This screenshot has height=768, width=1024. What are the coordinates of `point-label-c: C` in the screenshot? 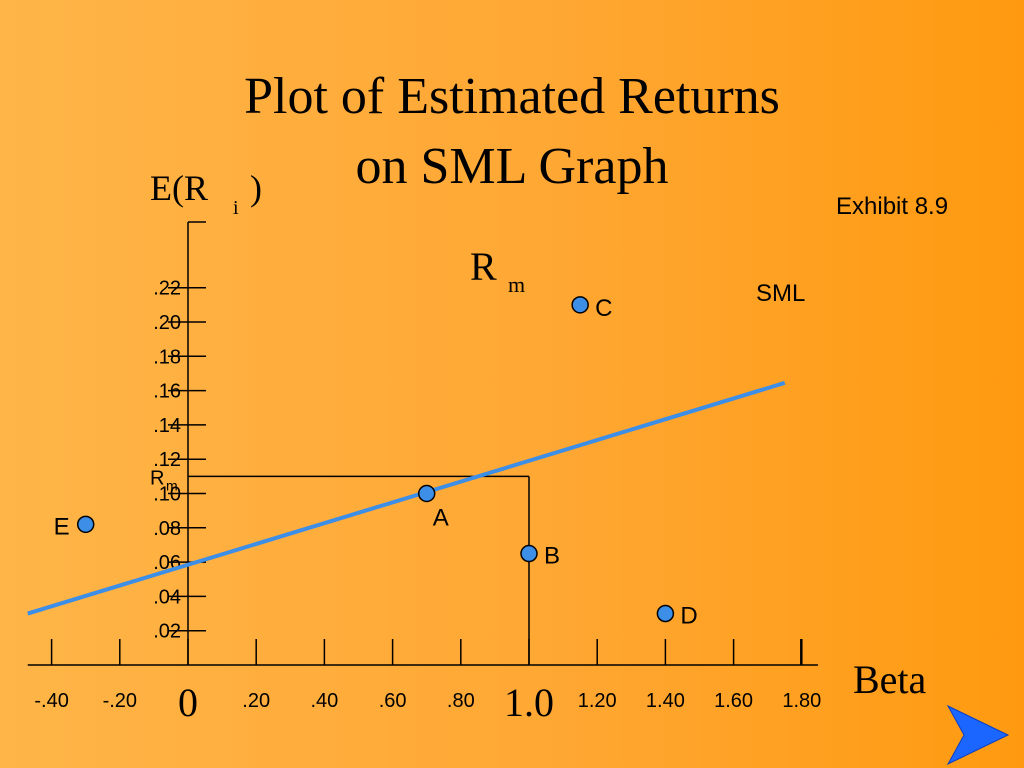 It's located at (603, 308).